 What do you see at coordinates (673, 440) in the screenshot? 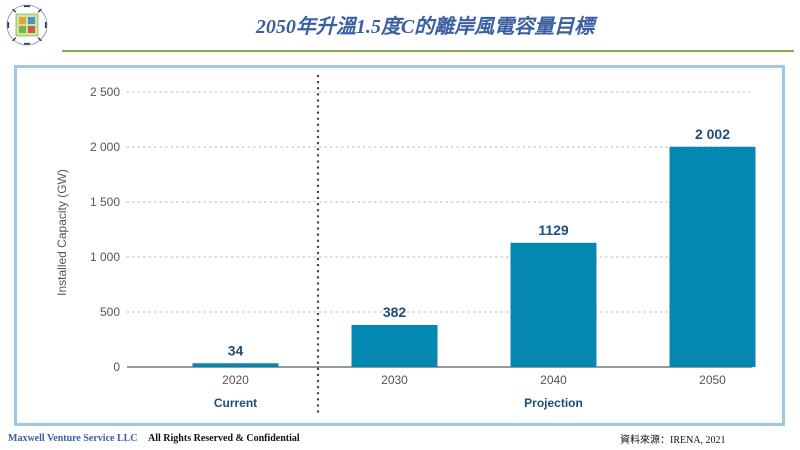
I see `data-source: 資料來源：IRENA, 2021` at bounding box center [673, 440].